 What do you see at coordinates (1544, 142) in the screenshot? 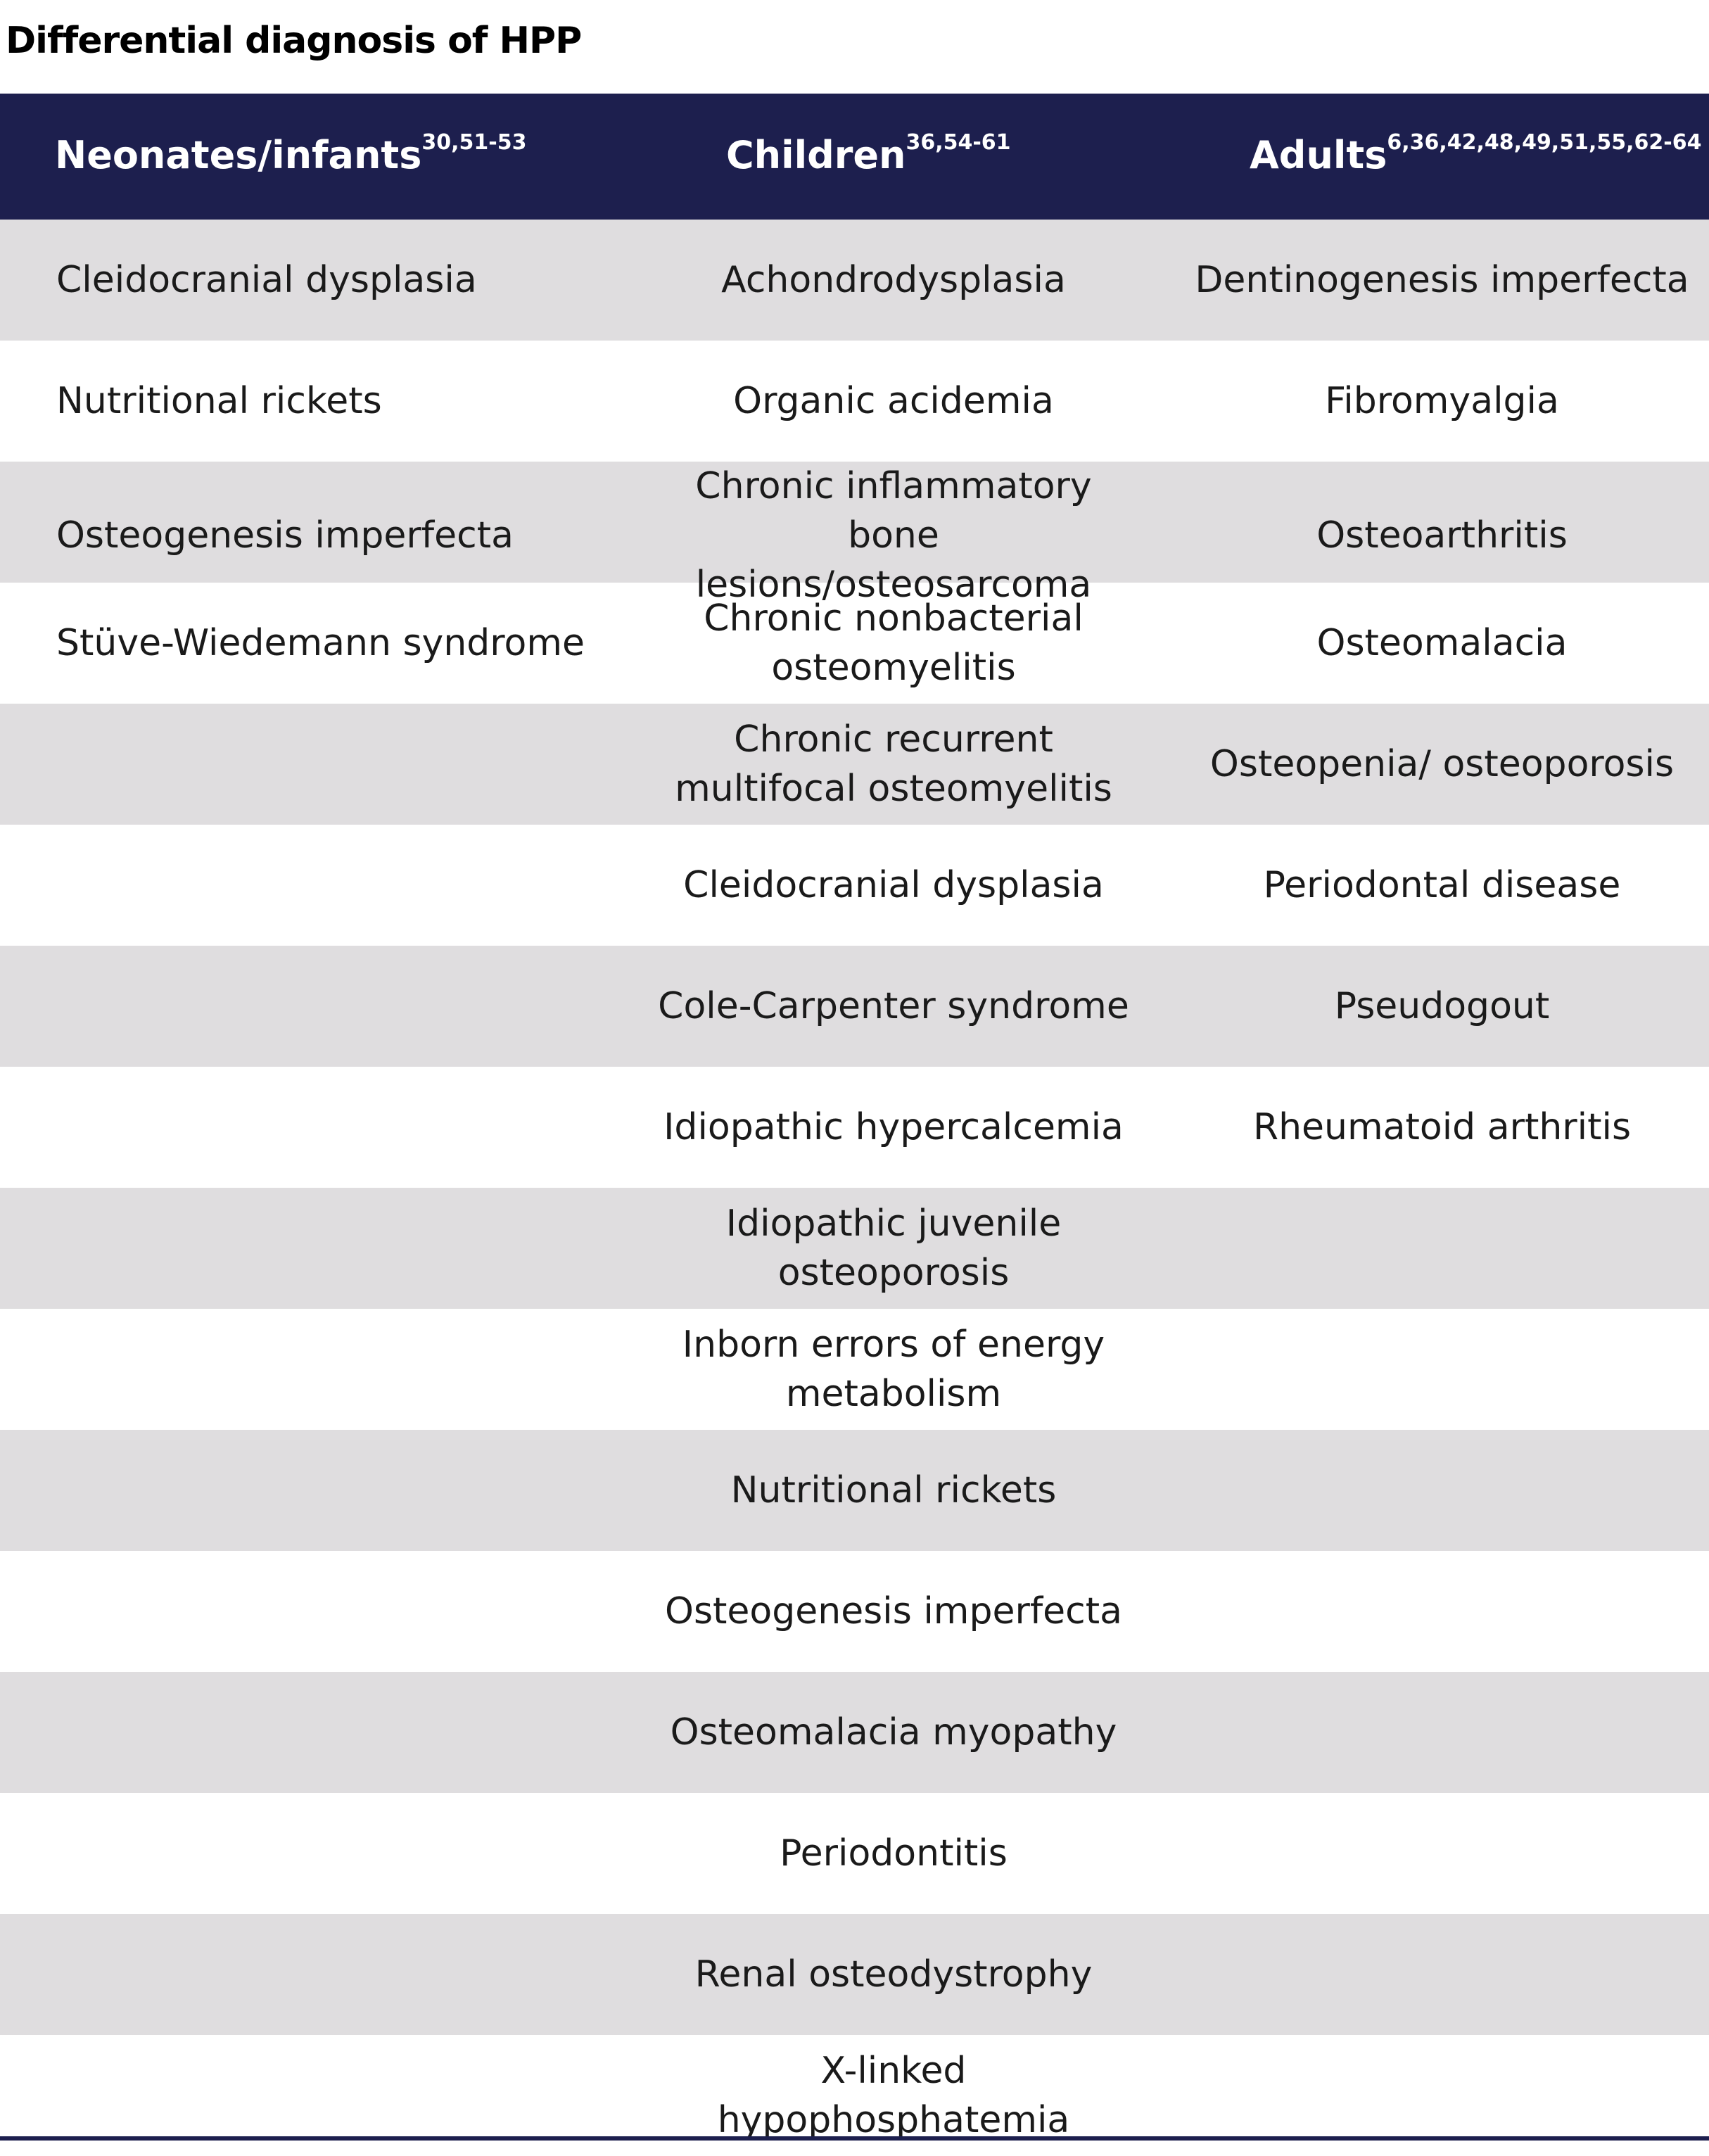
I see `column-header-refs: 6,36,42,48,49,51,55,62-64` at bounding box center [1544, 142].